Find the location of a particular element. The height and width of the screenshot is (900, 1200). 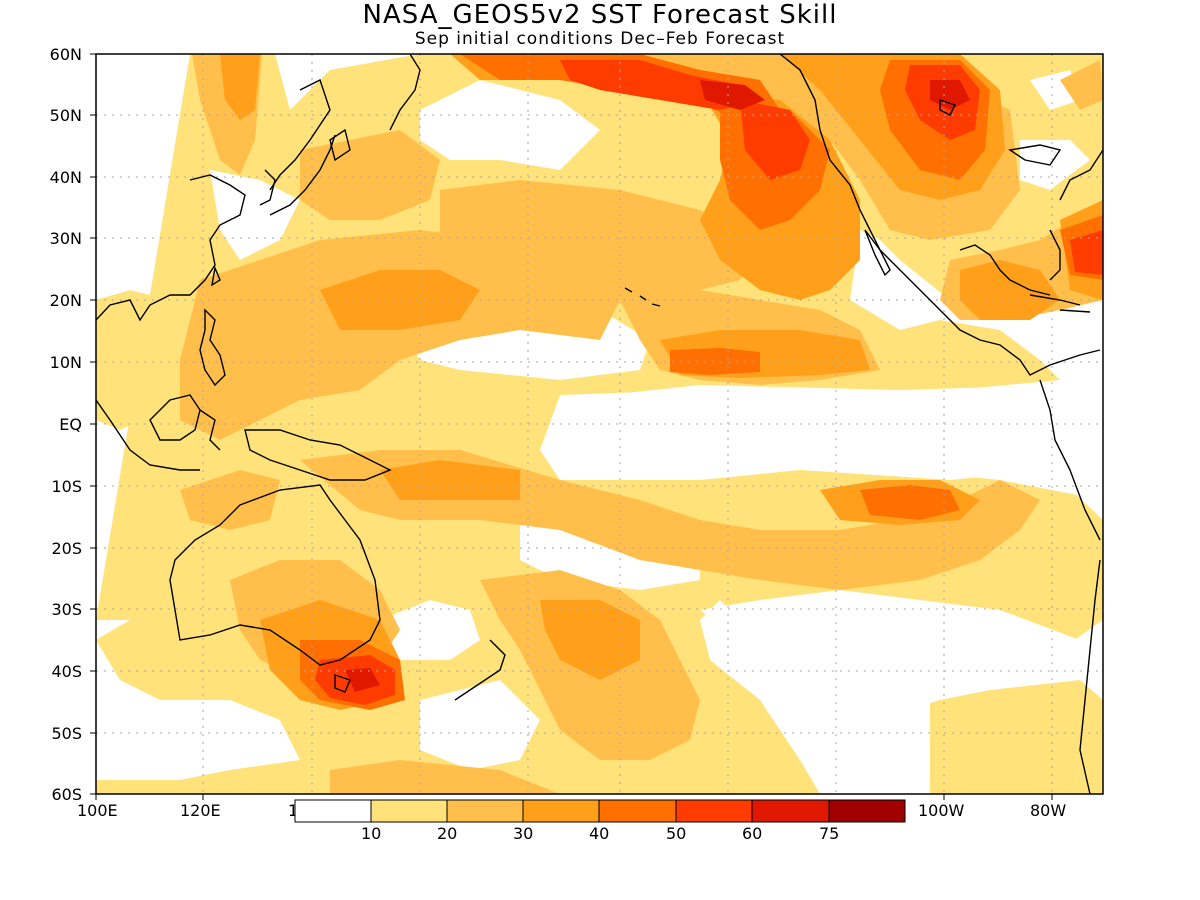

lat-label-20n: 20N is located at coordinates (65, 300).